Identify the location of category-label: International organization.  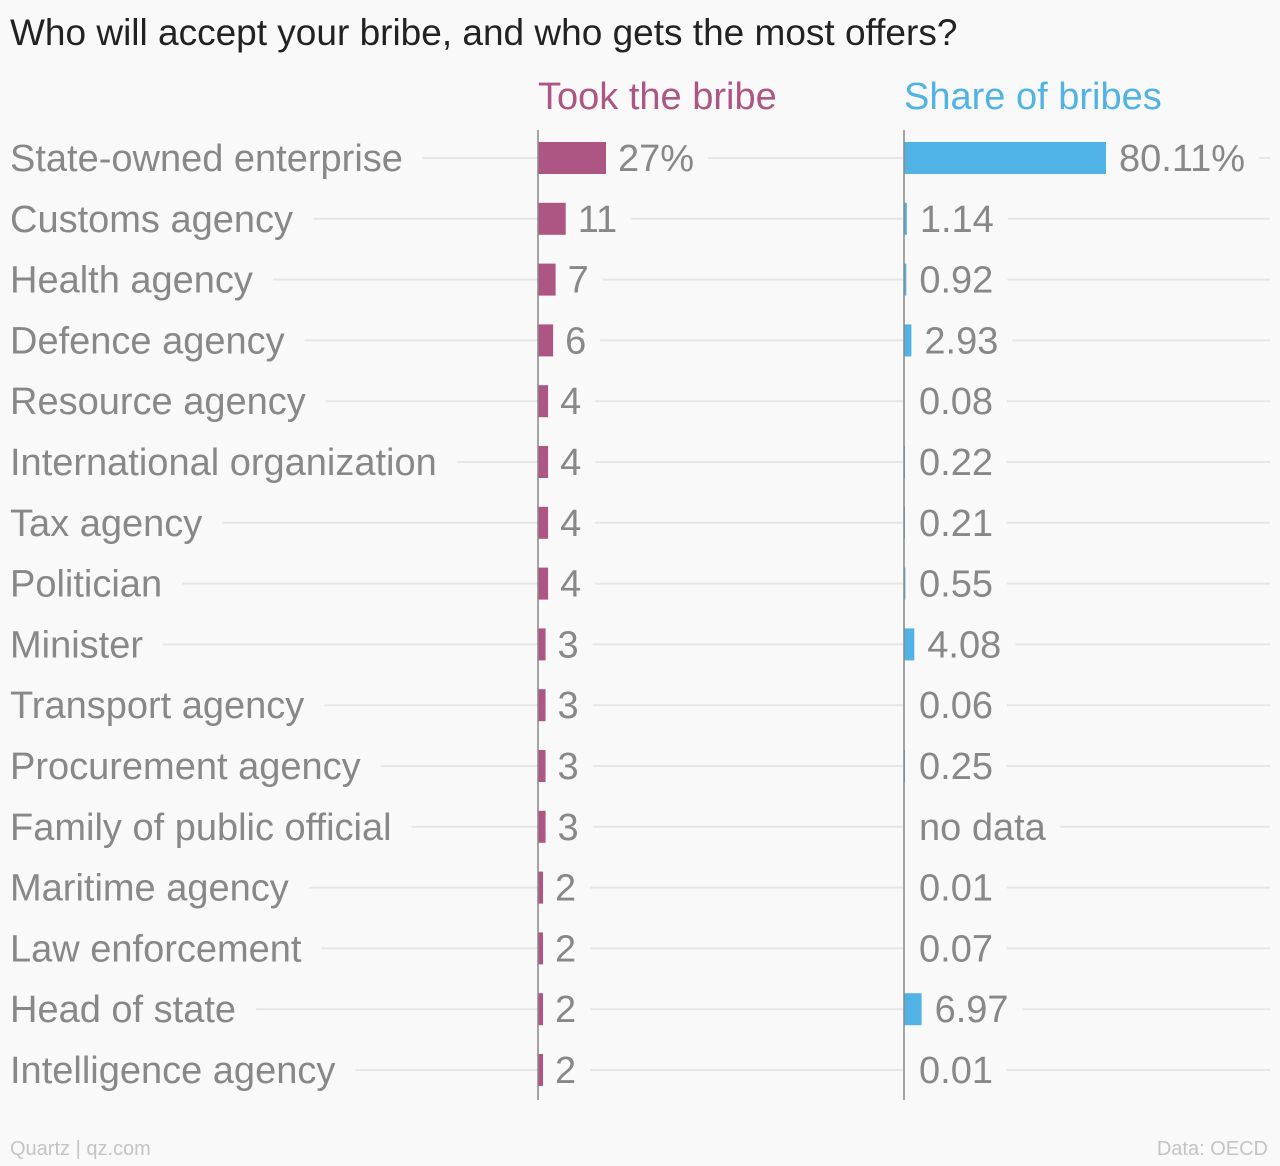
(223, 463).